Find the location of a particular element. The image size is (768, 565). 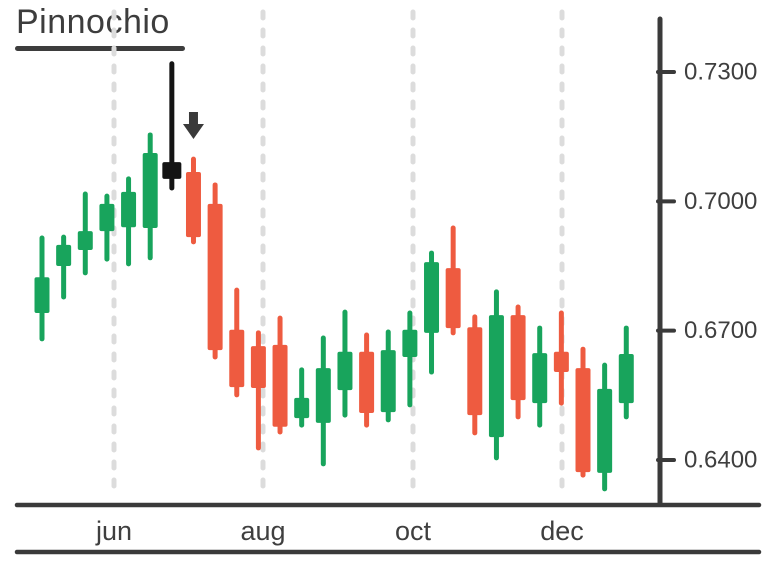

annotation-arrow-layer is located at coordinates (193, 125).